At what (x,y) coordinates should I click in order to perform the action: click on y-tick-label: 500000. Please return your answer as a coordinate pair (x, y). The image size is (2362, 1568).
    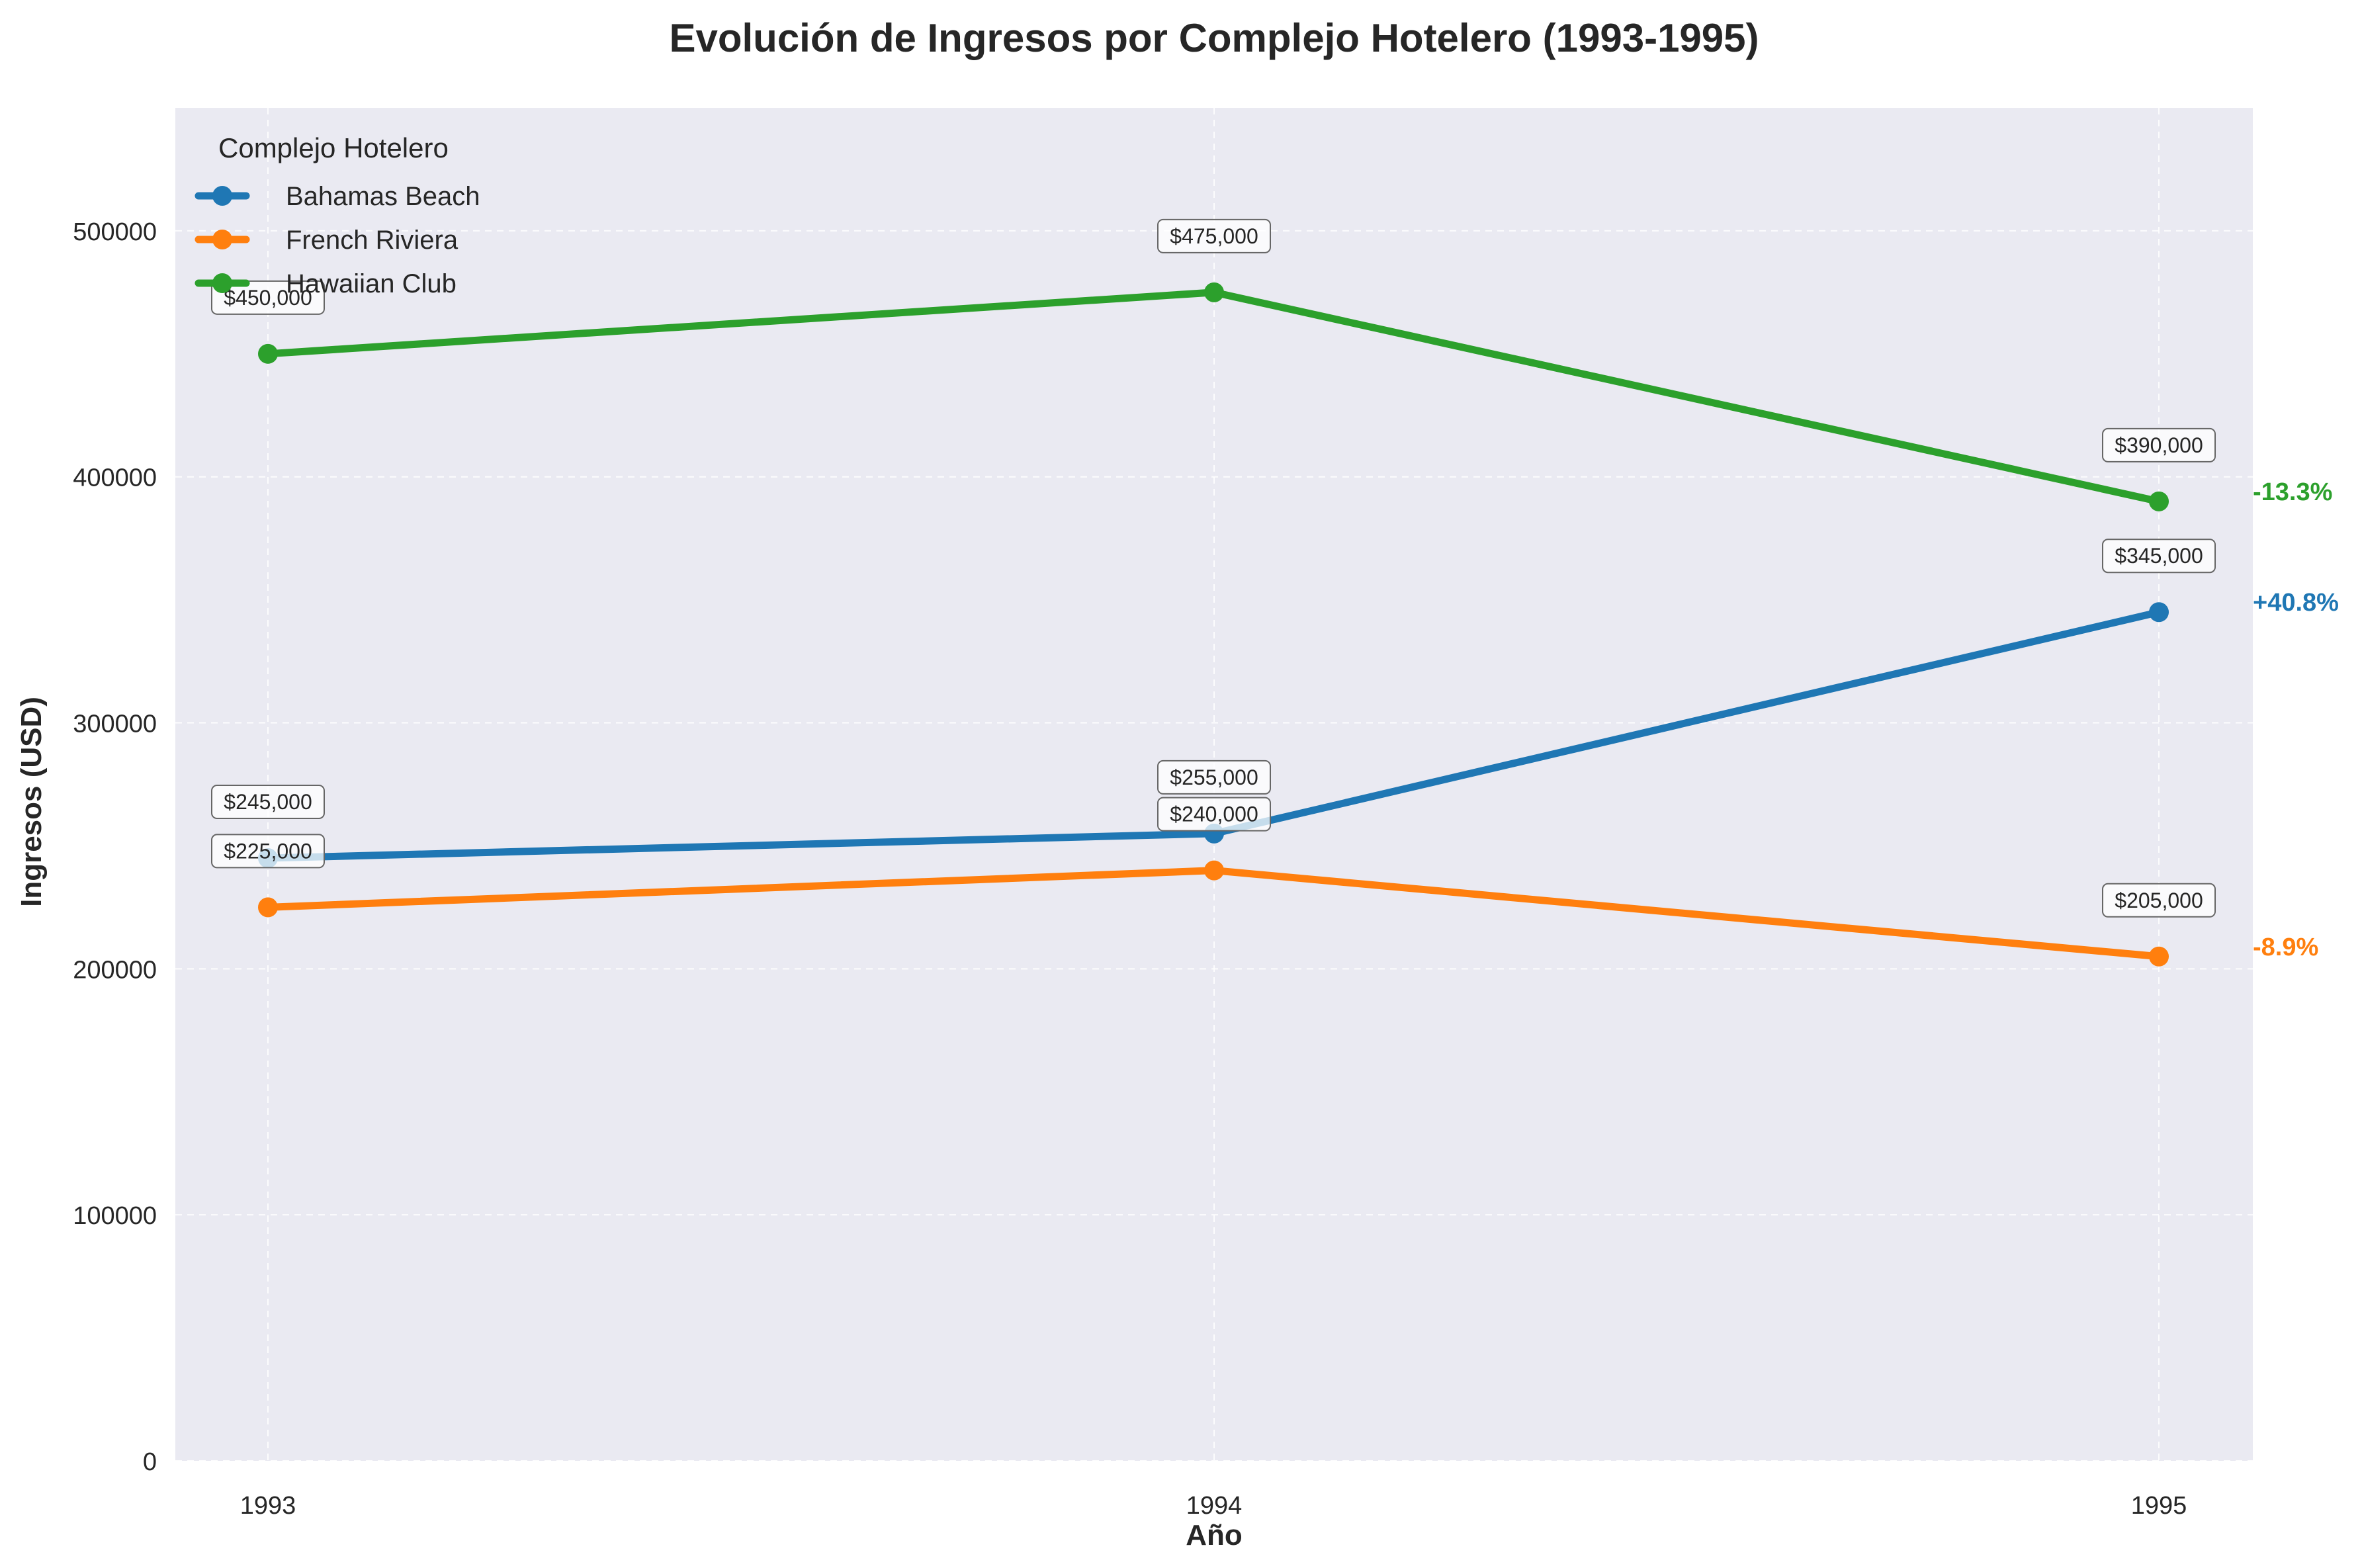
    Looking at the image, I should click on (115, 232).